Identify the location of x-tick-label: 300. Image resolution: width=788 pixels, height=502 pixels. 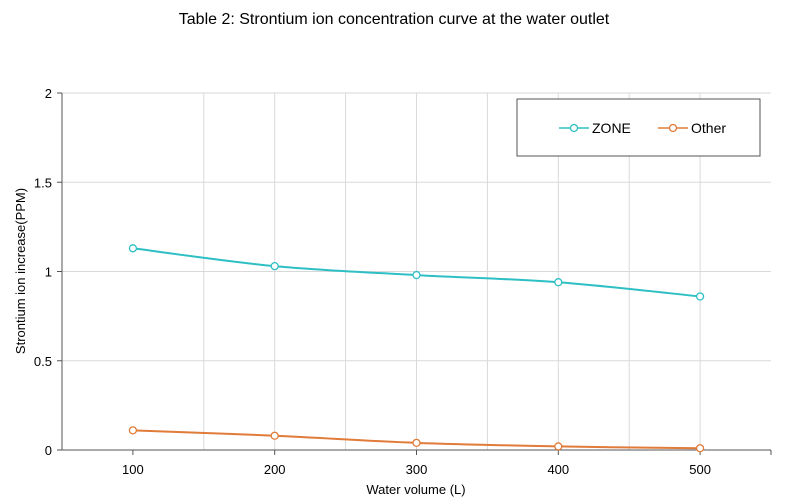
(417, 469).